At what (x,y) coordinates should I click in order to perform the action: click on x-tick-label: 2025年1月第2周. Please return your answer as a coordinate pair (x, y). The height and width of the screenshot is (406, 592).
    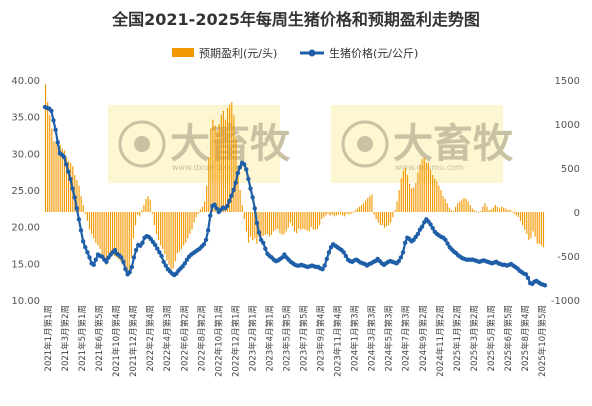
    Looking at the image, I should click on (457, 338).